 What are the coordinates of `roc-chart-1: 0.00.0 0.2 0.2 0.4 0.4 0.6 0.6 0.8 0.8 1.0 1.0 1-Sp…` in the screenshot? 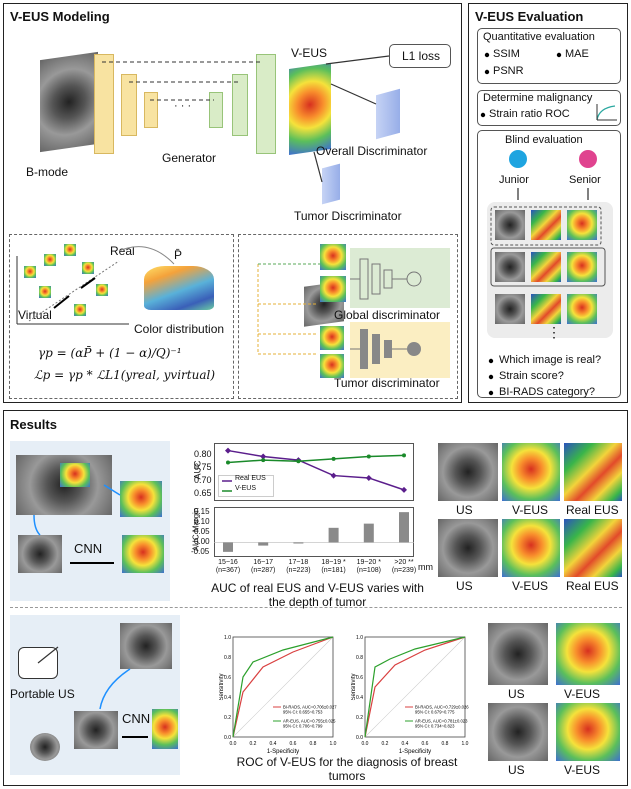 It's located at (278, 695).